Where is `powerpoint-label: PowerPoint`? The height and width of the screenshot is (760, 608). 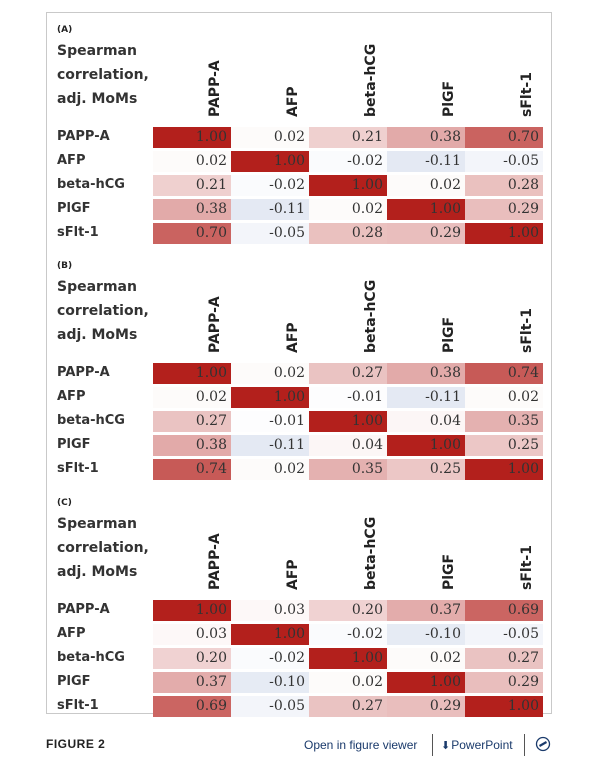 powerpoint-label: PowerPoint is located at coordinates (482, 745).